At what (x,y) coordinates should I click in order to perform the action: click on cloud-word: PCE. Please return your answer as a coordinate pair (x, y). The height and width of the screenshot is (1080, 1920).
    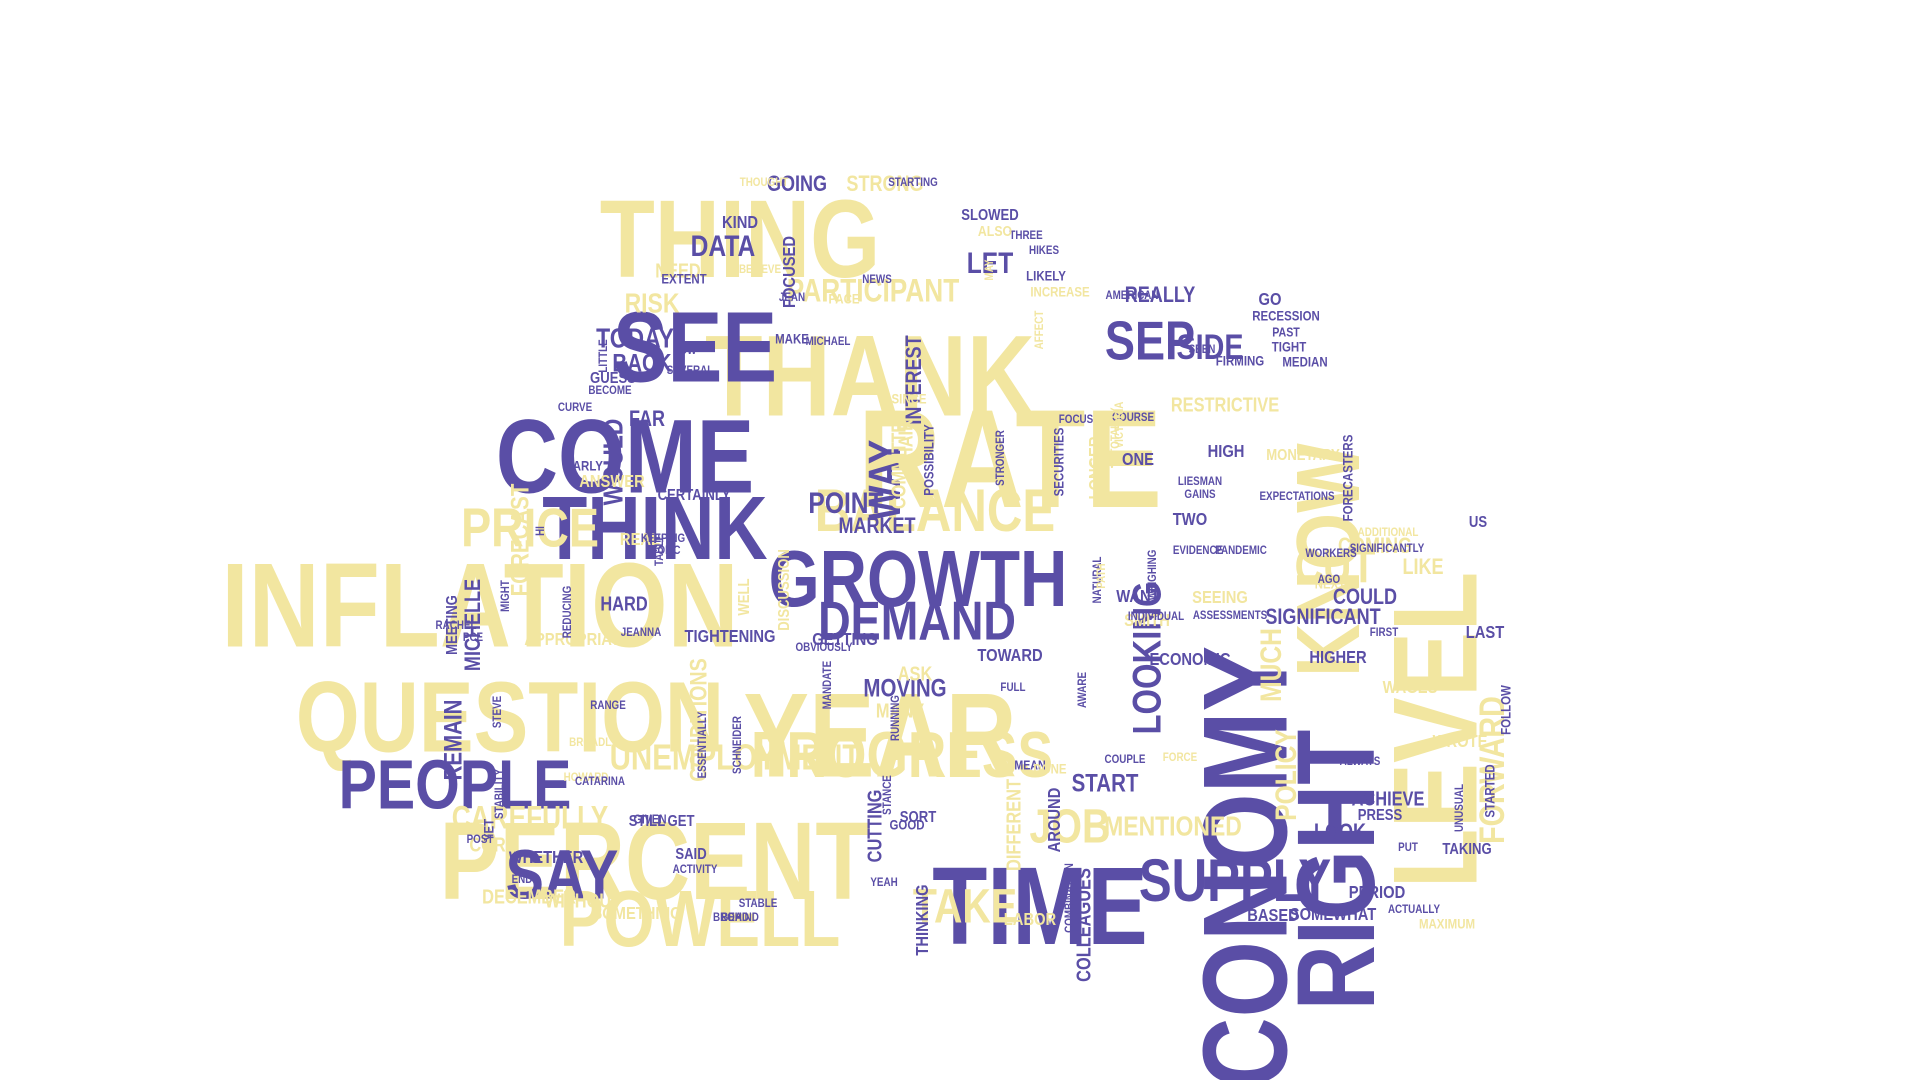
    Looking at the image, I should click on (473, 637).